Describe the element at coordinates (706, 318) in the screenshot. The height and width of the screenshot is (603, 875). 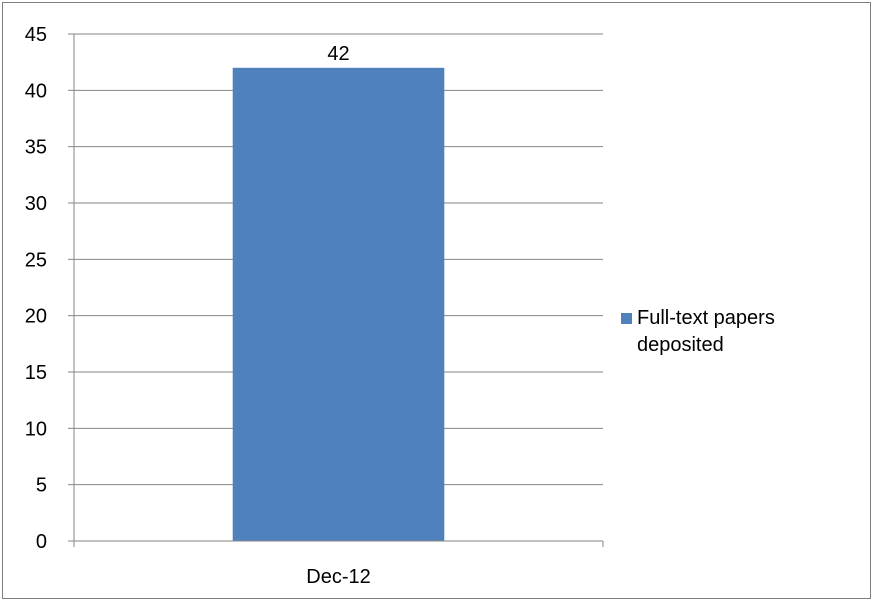
I see `legend-label: Full-text papers` at that location.